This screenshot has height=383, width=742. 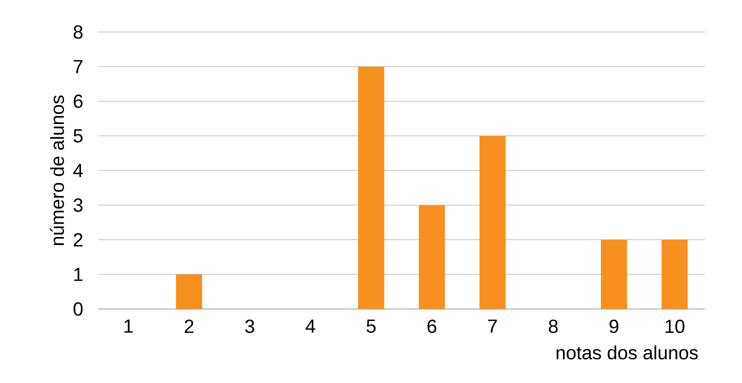 What do you see at coordinates (57, 170) in the screenshot?
I see `y-axis-title: número de alunos` at bounding box center [57, 170].